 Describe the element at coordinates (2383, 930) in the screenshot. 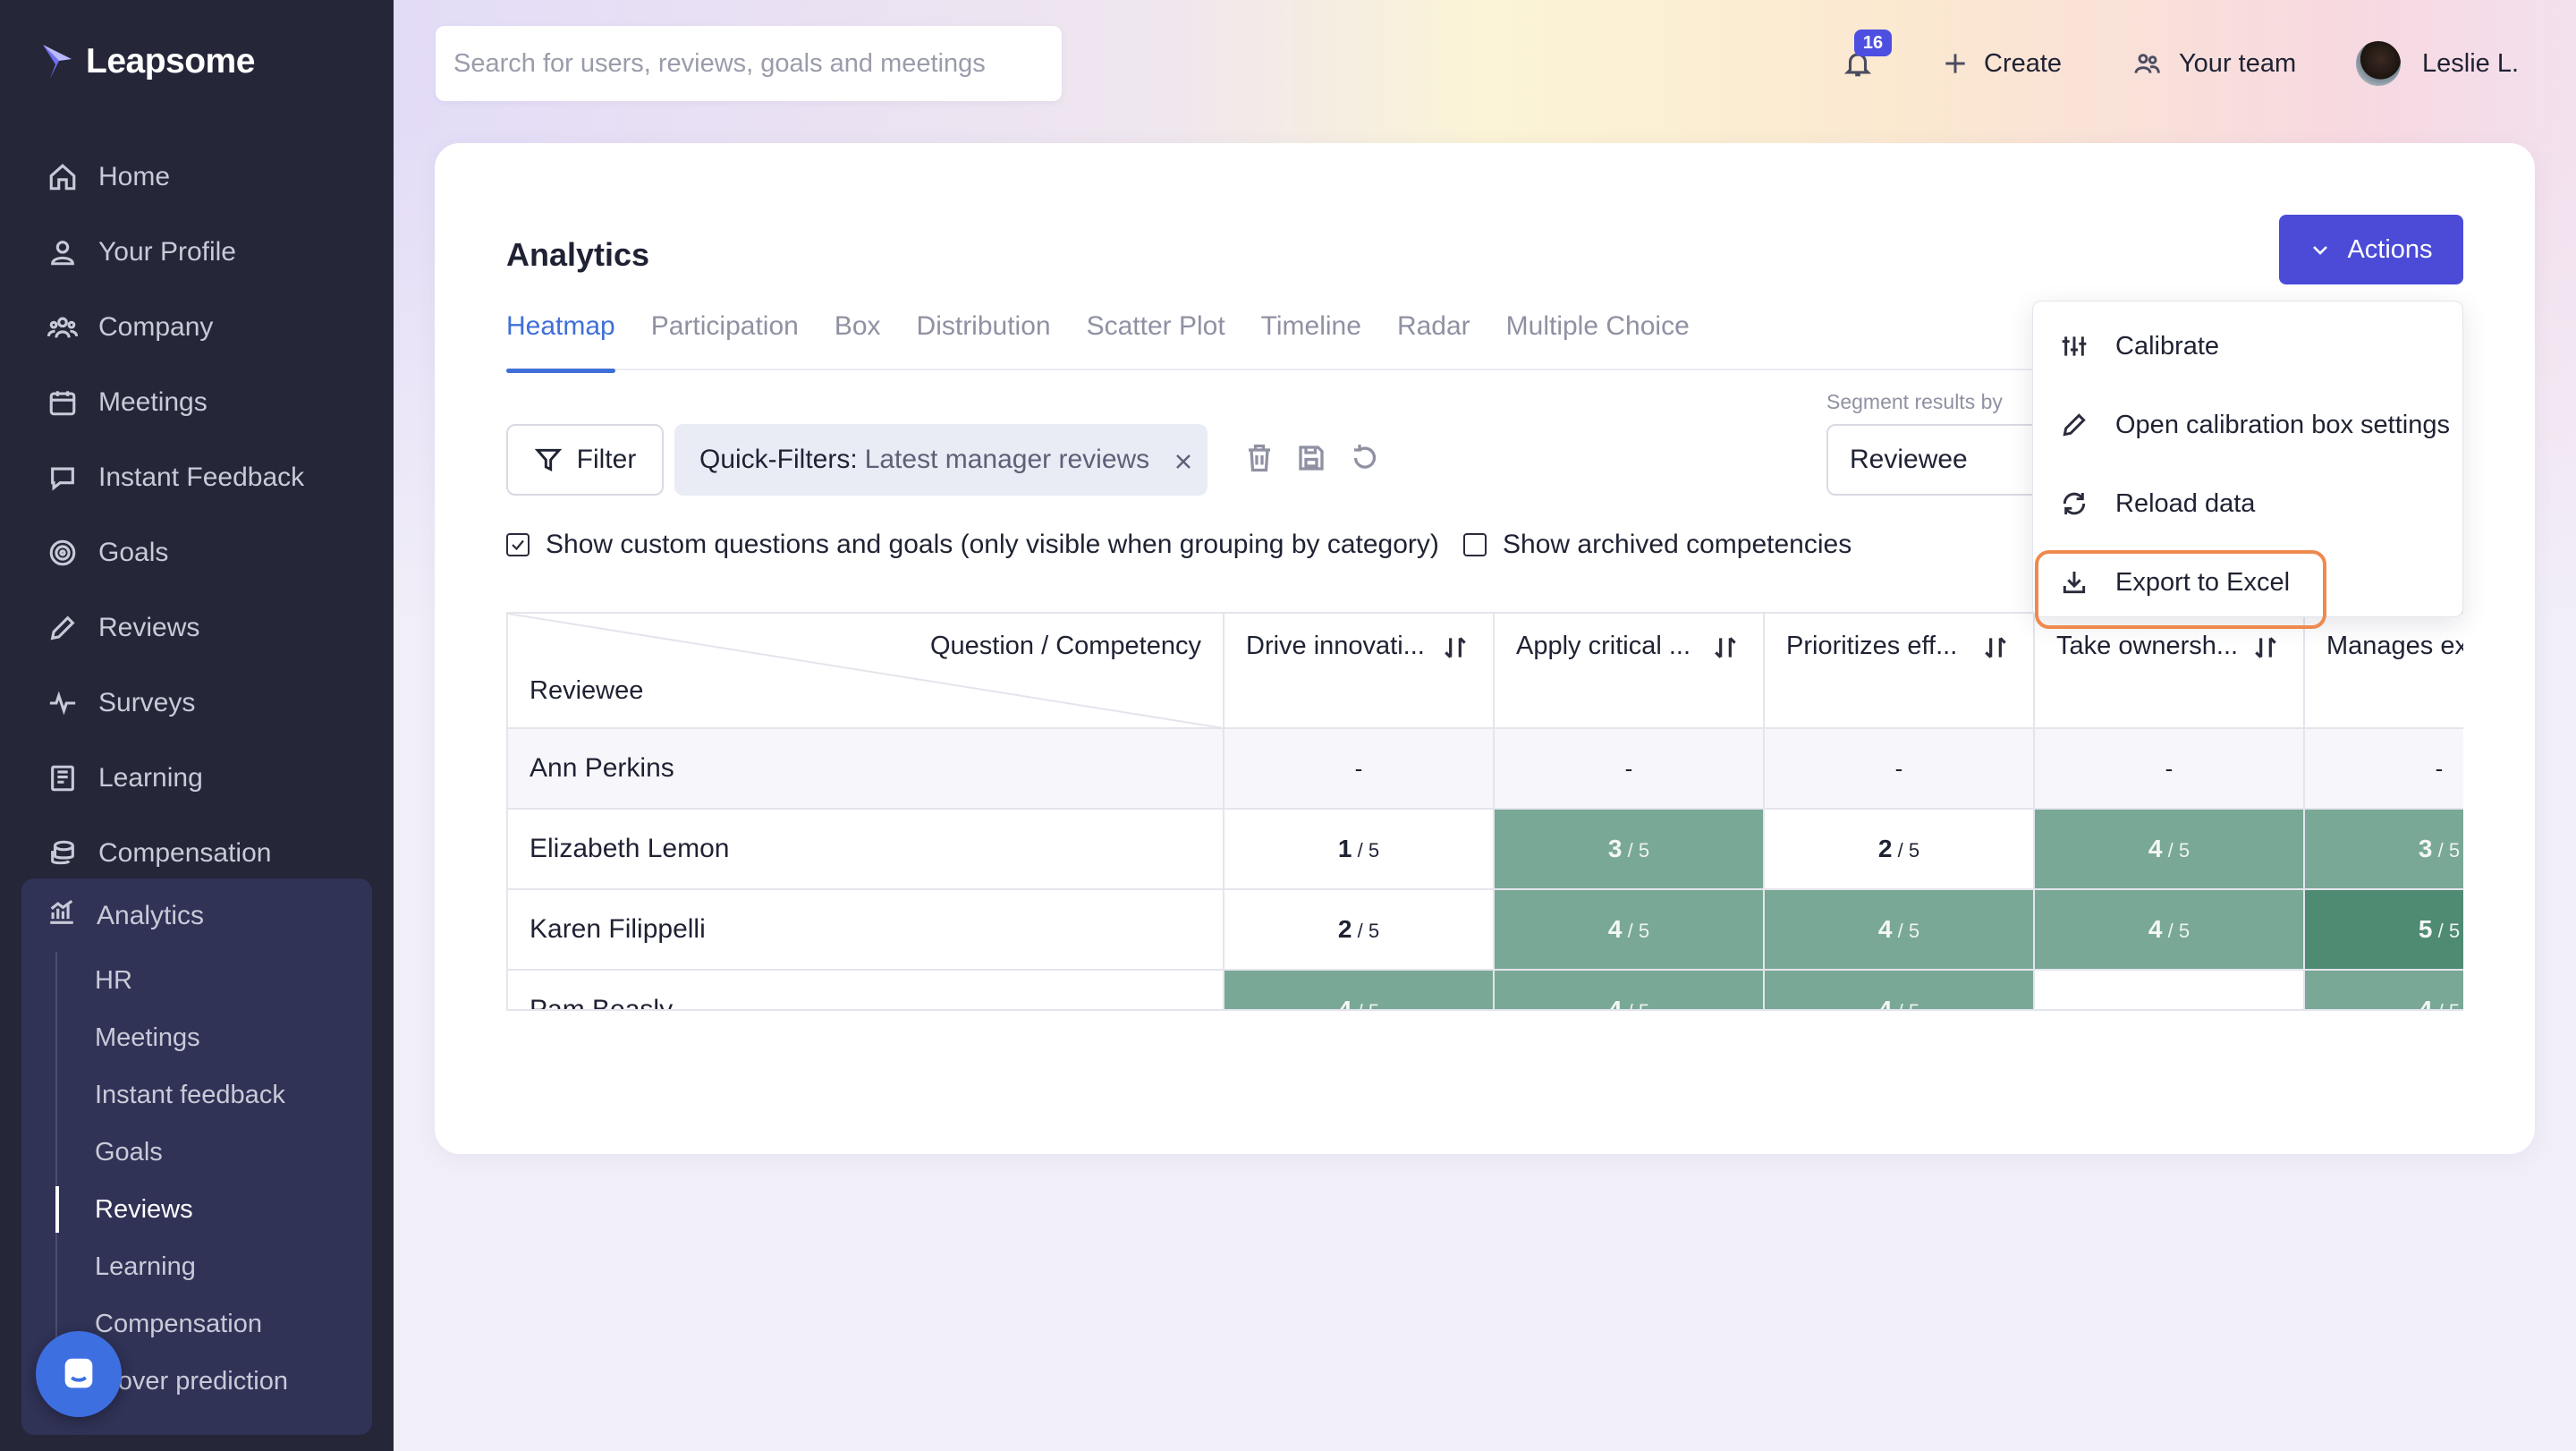

I see `heatmap-cell: 5 / 5` at that location.